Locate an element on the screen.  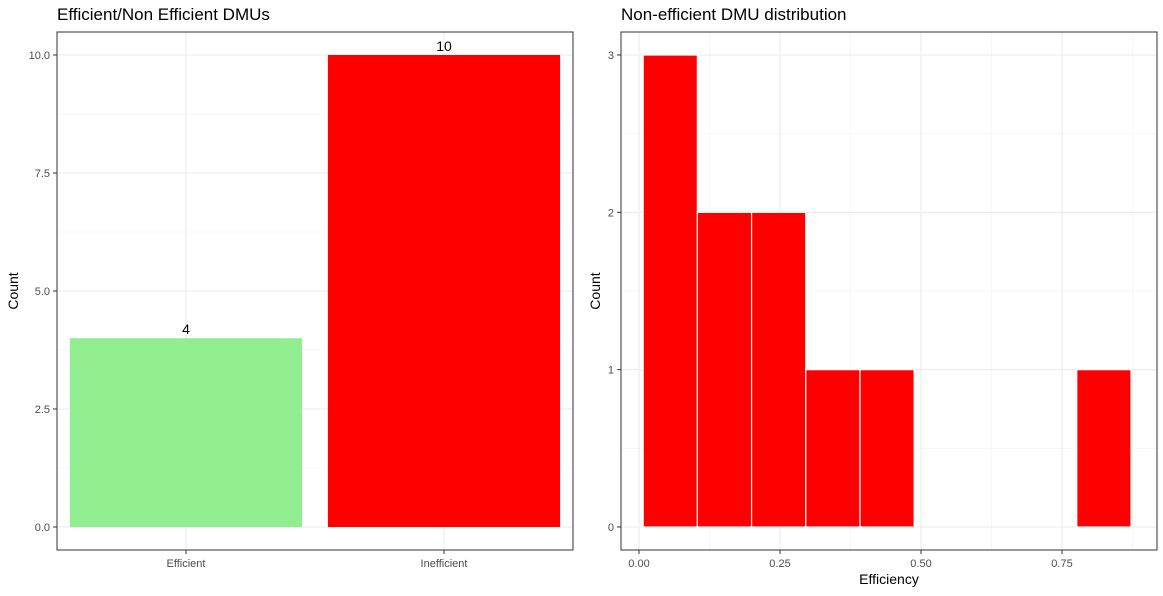
y-tick-label: 0.0 is located at coordinates (42, 528).